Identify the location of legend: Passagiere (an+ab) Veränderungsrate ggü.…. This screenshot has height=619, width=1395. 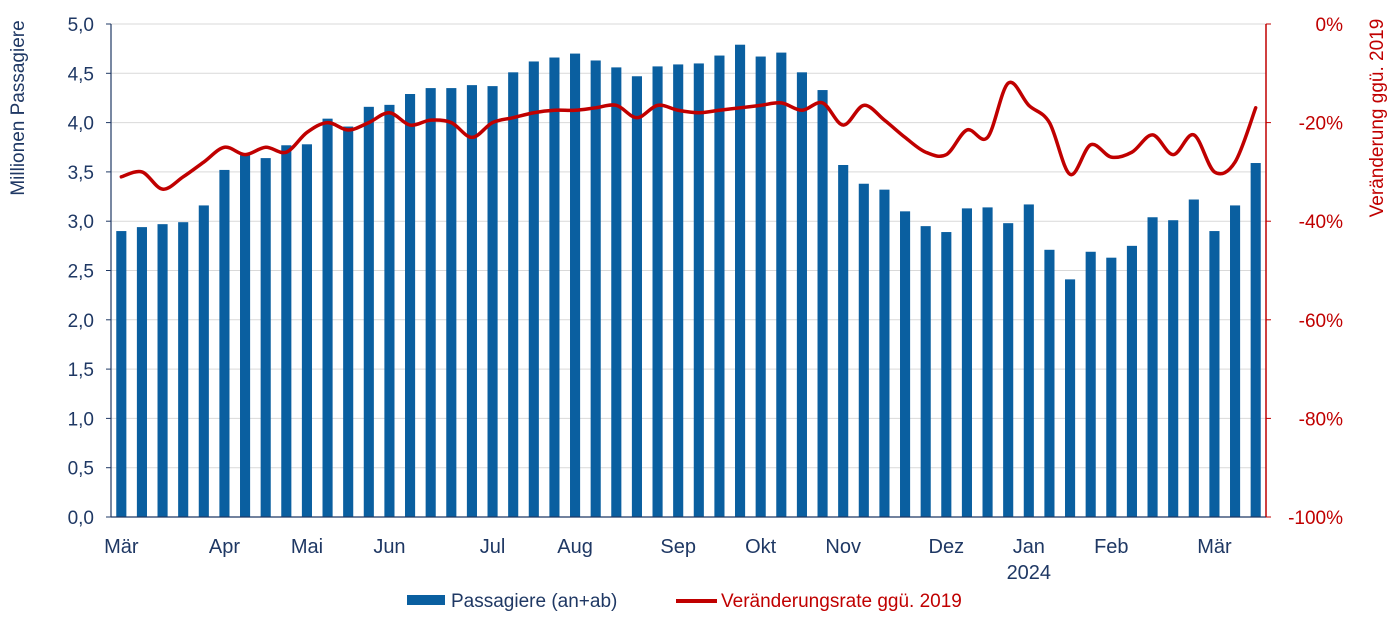
(684, 601).